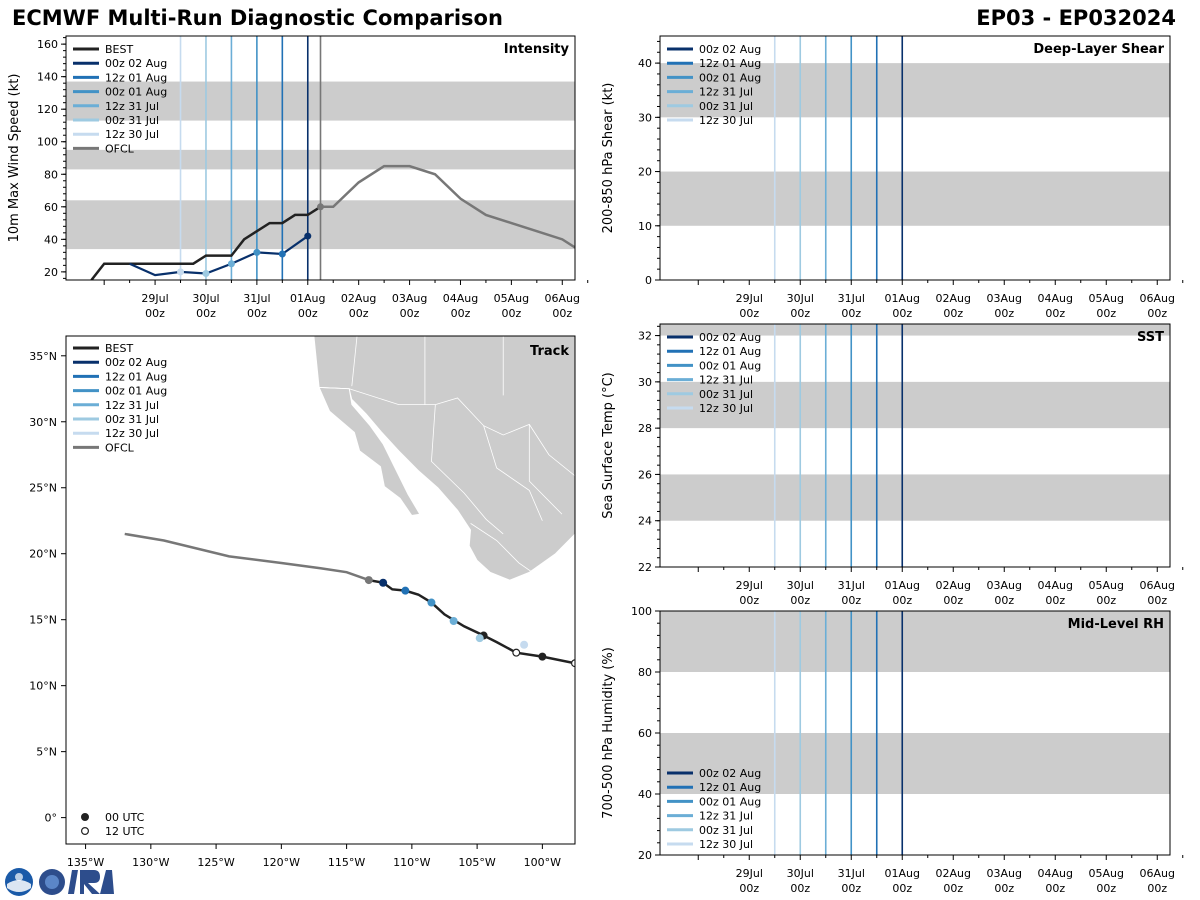 Image resolution: width=1200 pixels, height=900 pixels. Describe the element at coordinates (537, 49) in the screenshot. I see `panel-title: Intensity` at that location.